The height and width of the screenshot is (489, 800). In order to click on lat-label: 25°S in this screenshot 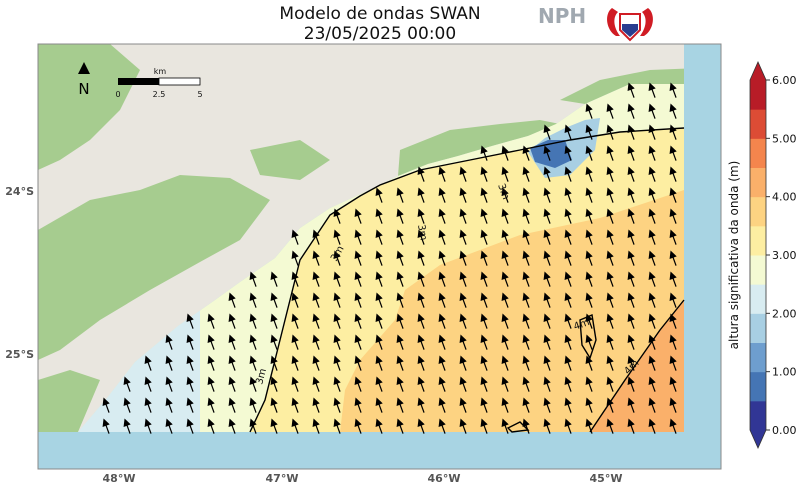, I will do `click(19, 354)`.